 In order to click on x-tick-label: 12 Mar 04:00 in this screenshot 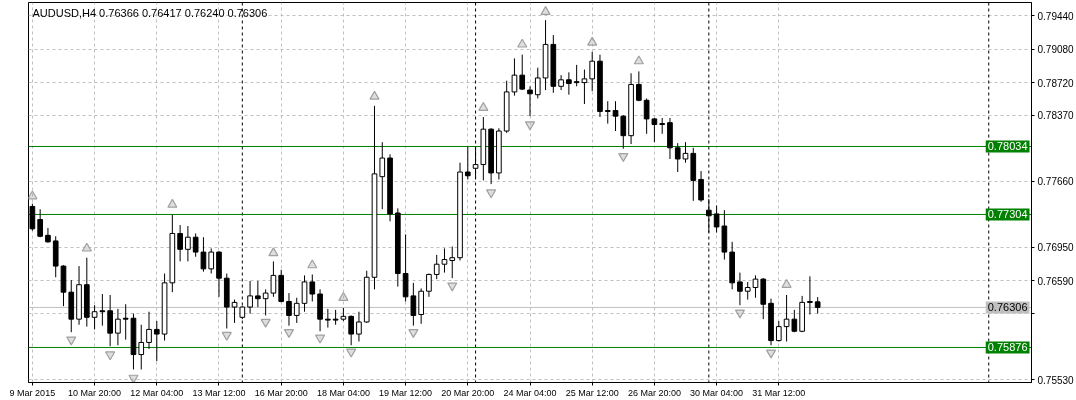, I will do `click(157, 392)`.